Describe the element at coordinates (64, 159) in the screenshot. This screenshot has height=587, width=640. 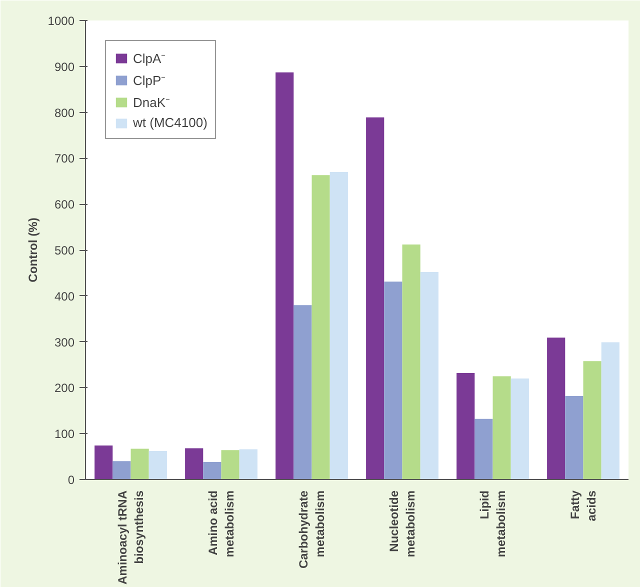
I see `y-tick-label: 700` at that location.